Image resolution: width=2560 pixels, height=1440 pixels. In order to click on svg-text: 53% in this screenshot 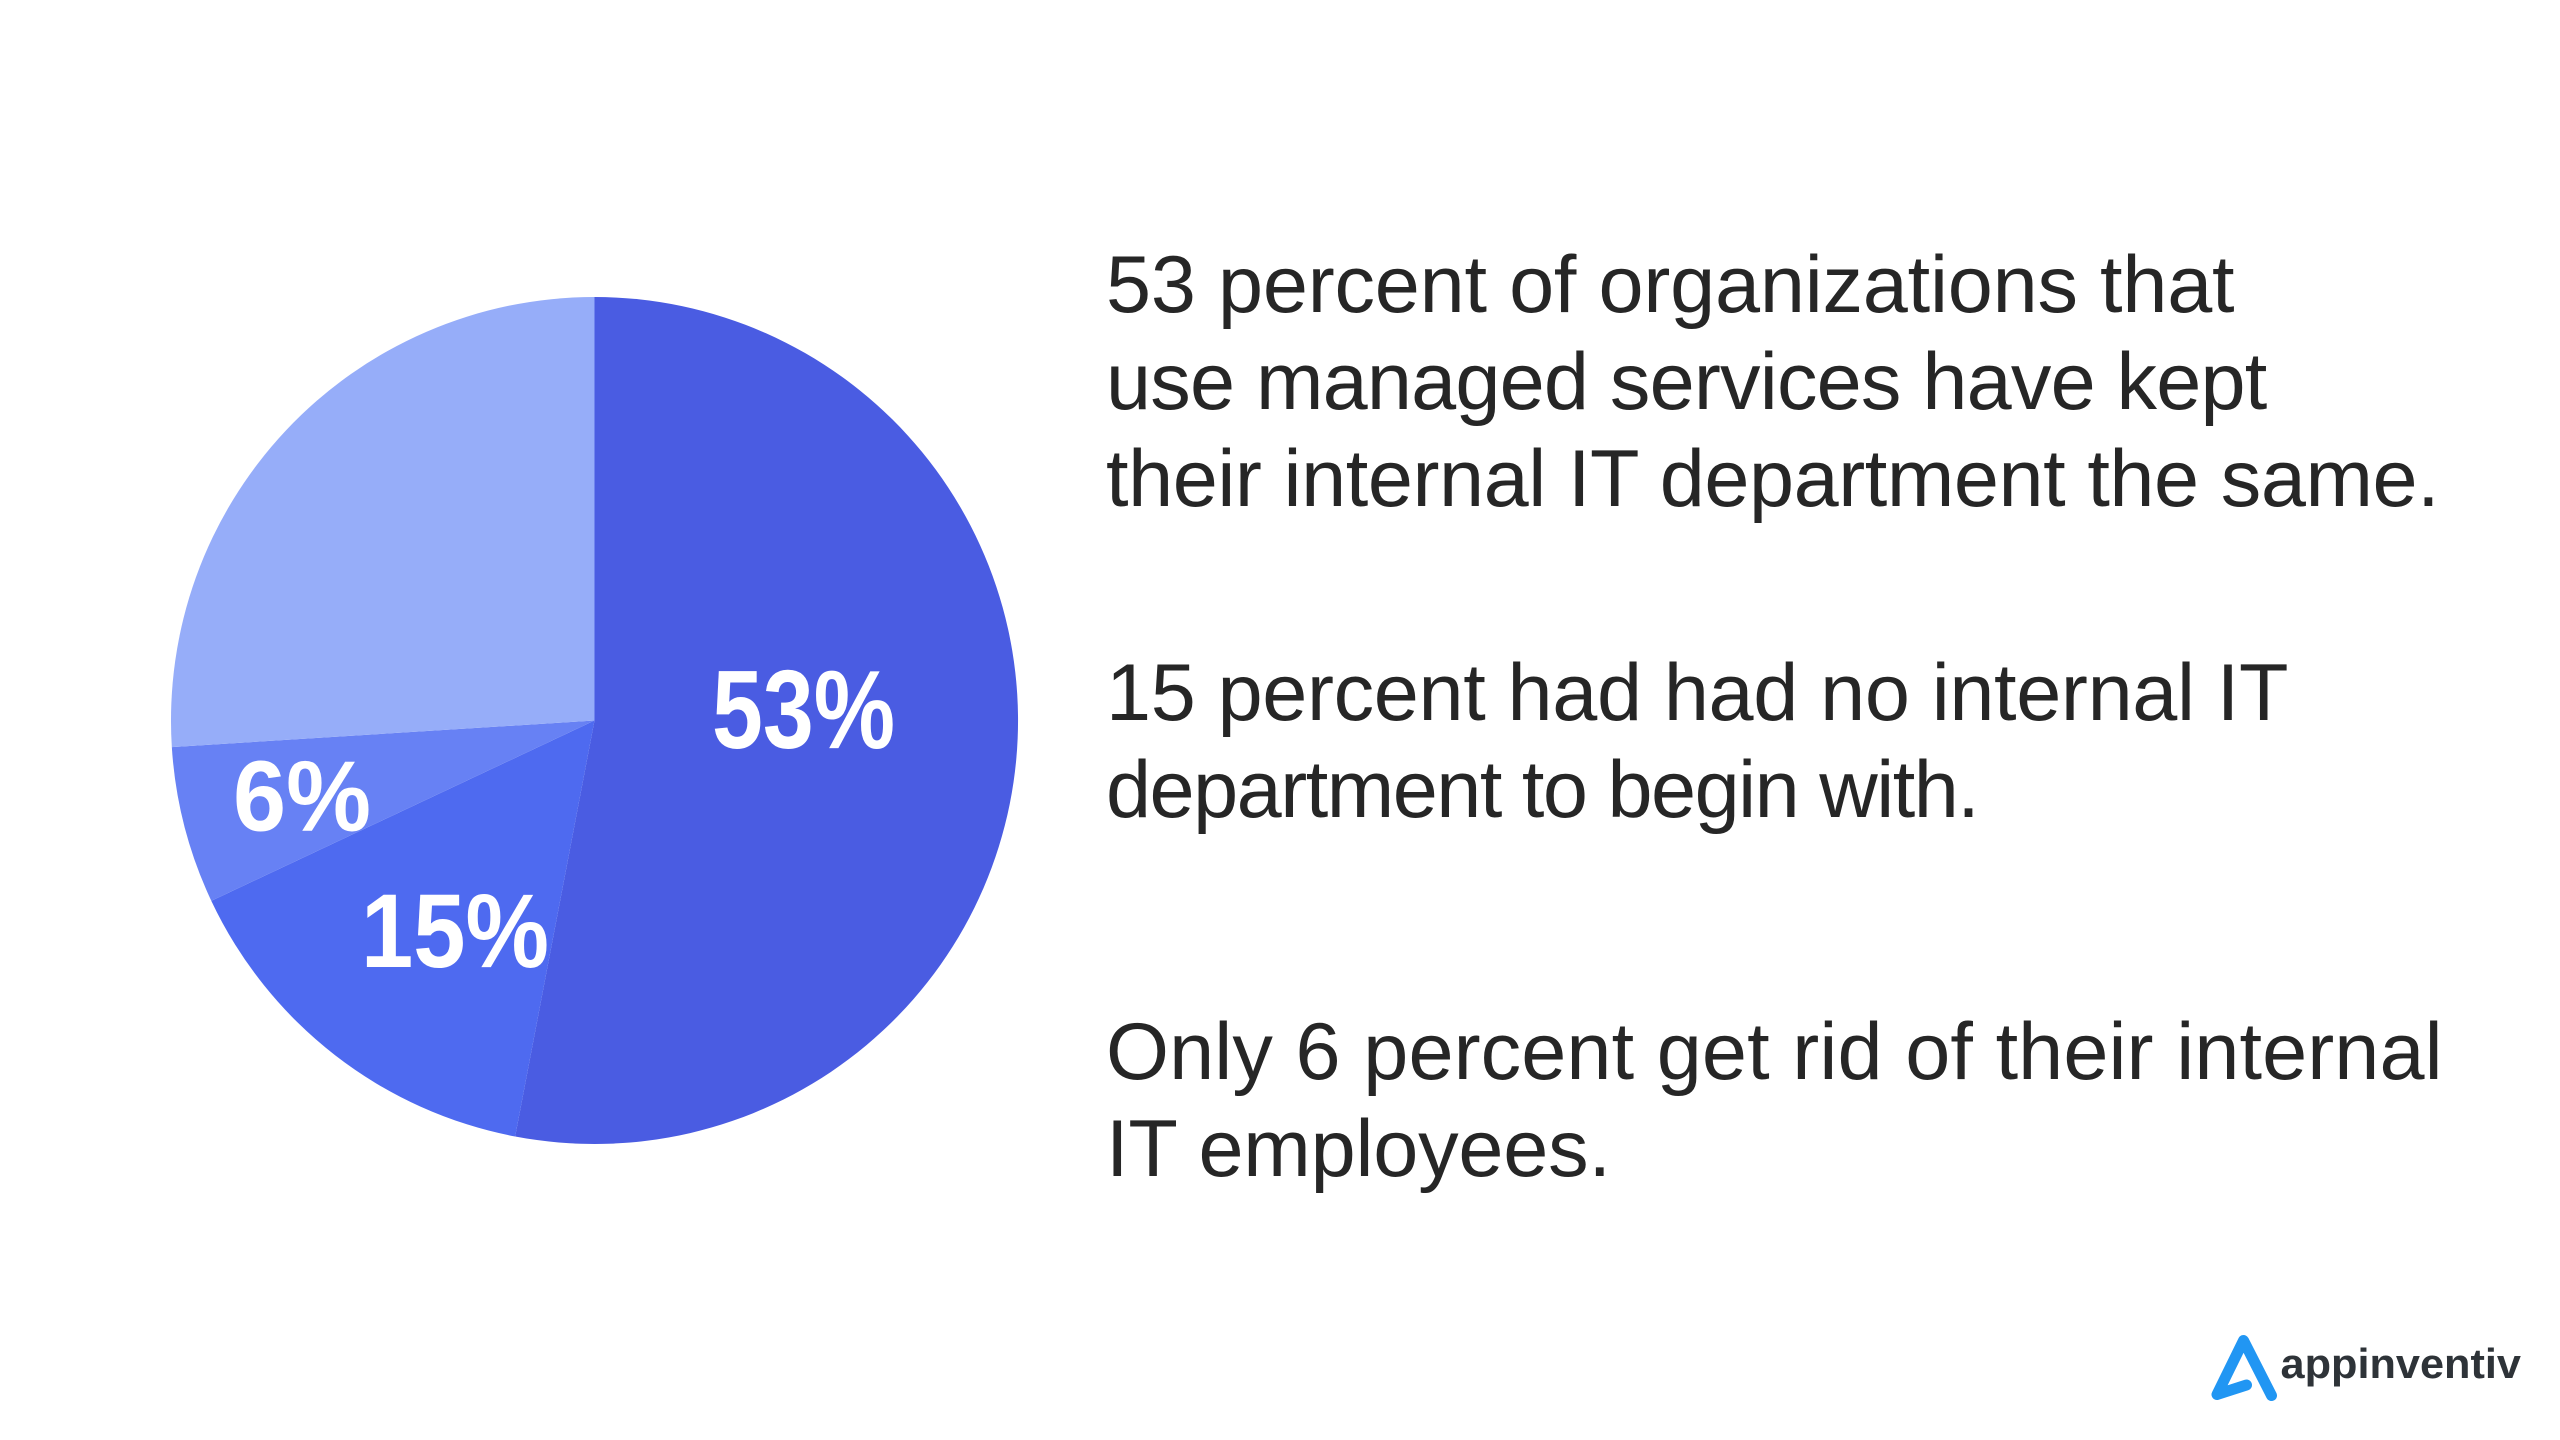, I will do `click(803, 710)`.